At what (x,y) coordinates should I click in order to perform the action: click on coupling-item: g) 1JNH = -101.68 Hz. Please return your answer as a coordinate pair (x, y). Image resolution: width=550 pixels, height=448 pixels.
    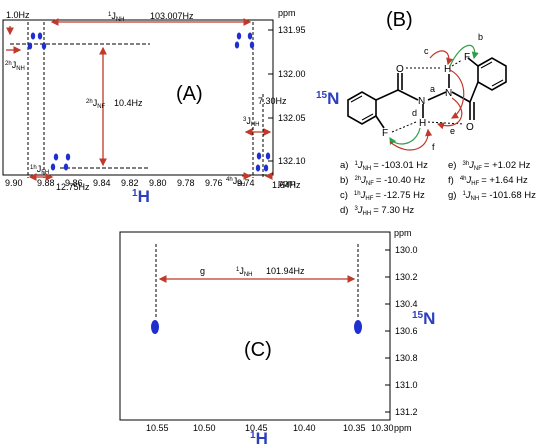
    Looking at the image, I should click on (492, 196).